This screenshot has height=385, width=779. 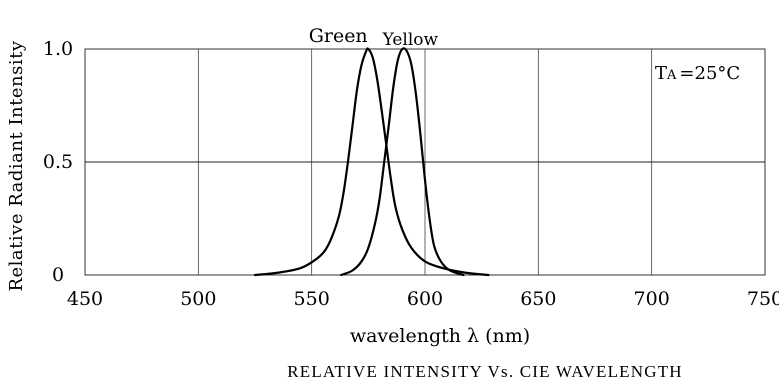 I want to click on temperature-annotation: TA =25°C, so click(x=697, y=73).